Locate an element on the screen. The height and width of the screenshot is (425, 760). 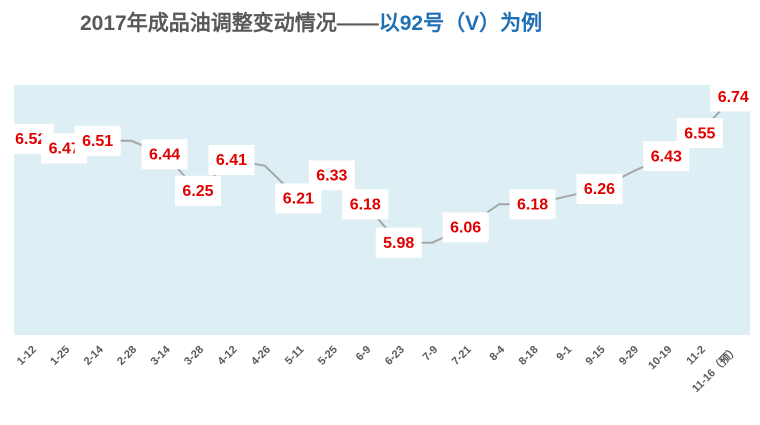
data-label: 6.44 is located at coordinates (164, 154).